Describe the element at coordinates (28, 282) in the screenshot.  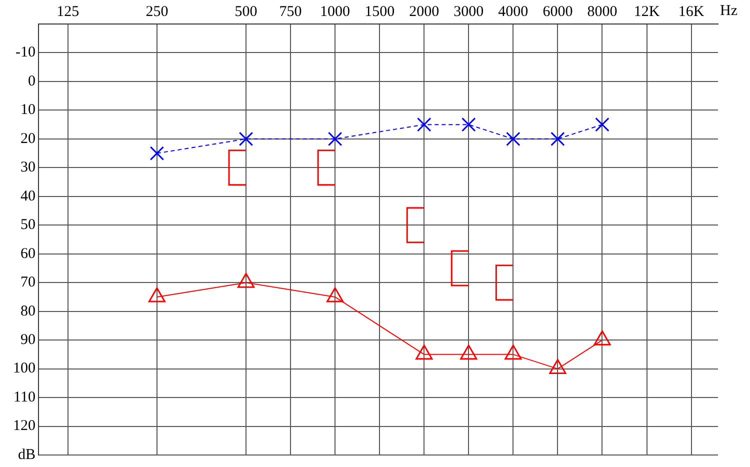
I see `y-tick-label: 70` at that location.